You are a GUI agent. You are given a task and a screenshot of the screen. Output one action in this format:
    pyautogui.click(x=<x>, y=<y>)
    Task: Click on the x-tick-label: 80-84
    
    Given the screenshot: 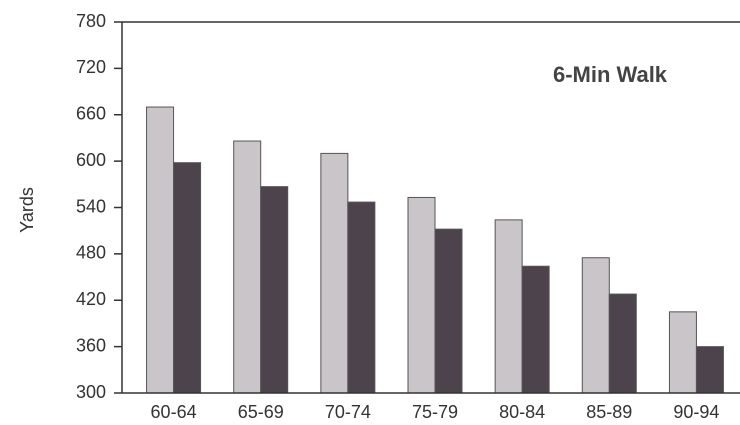 What is the action you would take?
    pyautogui.click(x=522, y=412)
    